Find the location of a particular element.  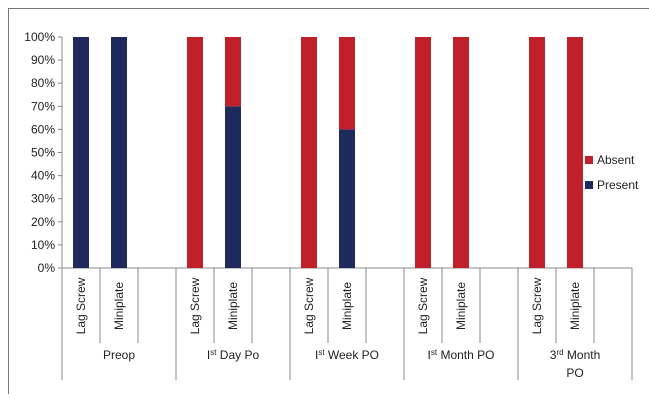

y-tick-label: 10% is located at coordinates (43, 245).